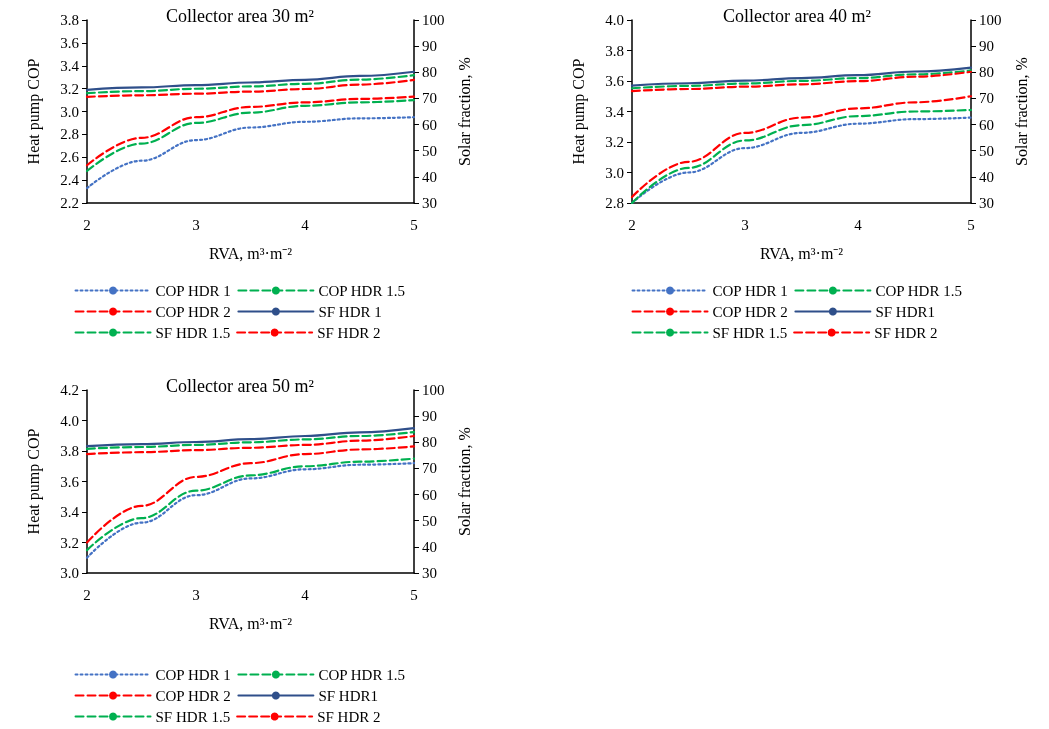 This screenshot has width=1049, height=729. What do you see at coordinates (69, 390) in the screenshot?
I see `y-tick-label: 4.2` at bounding box center [69, 390].